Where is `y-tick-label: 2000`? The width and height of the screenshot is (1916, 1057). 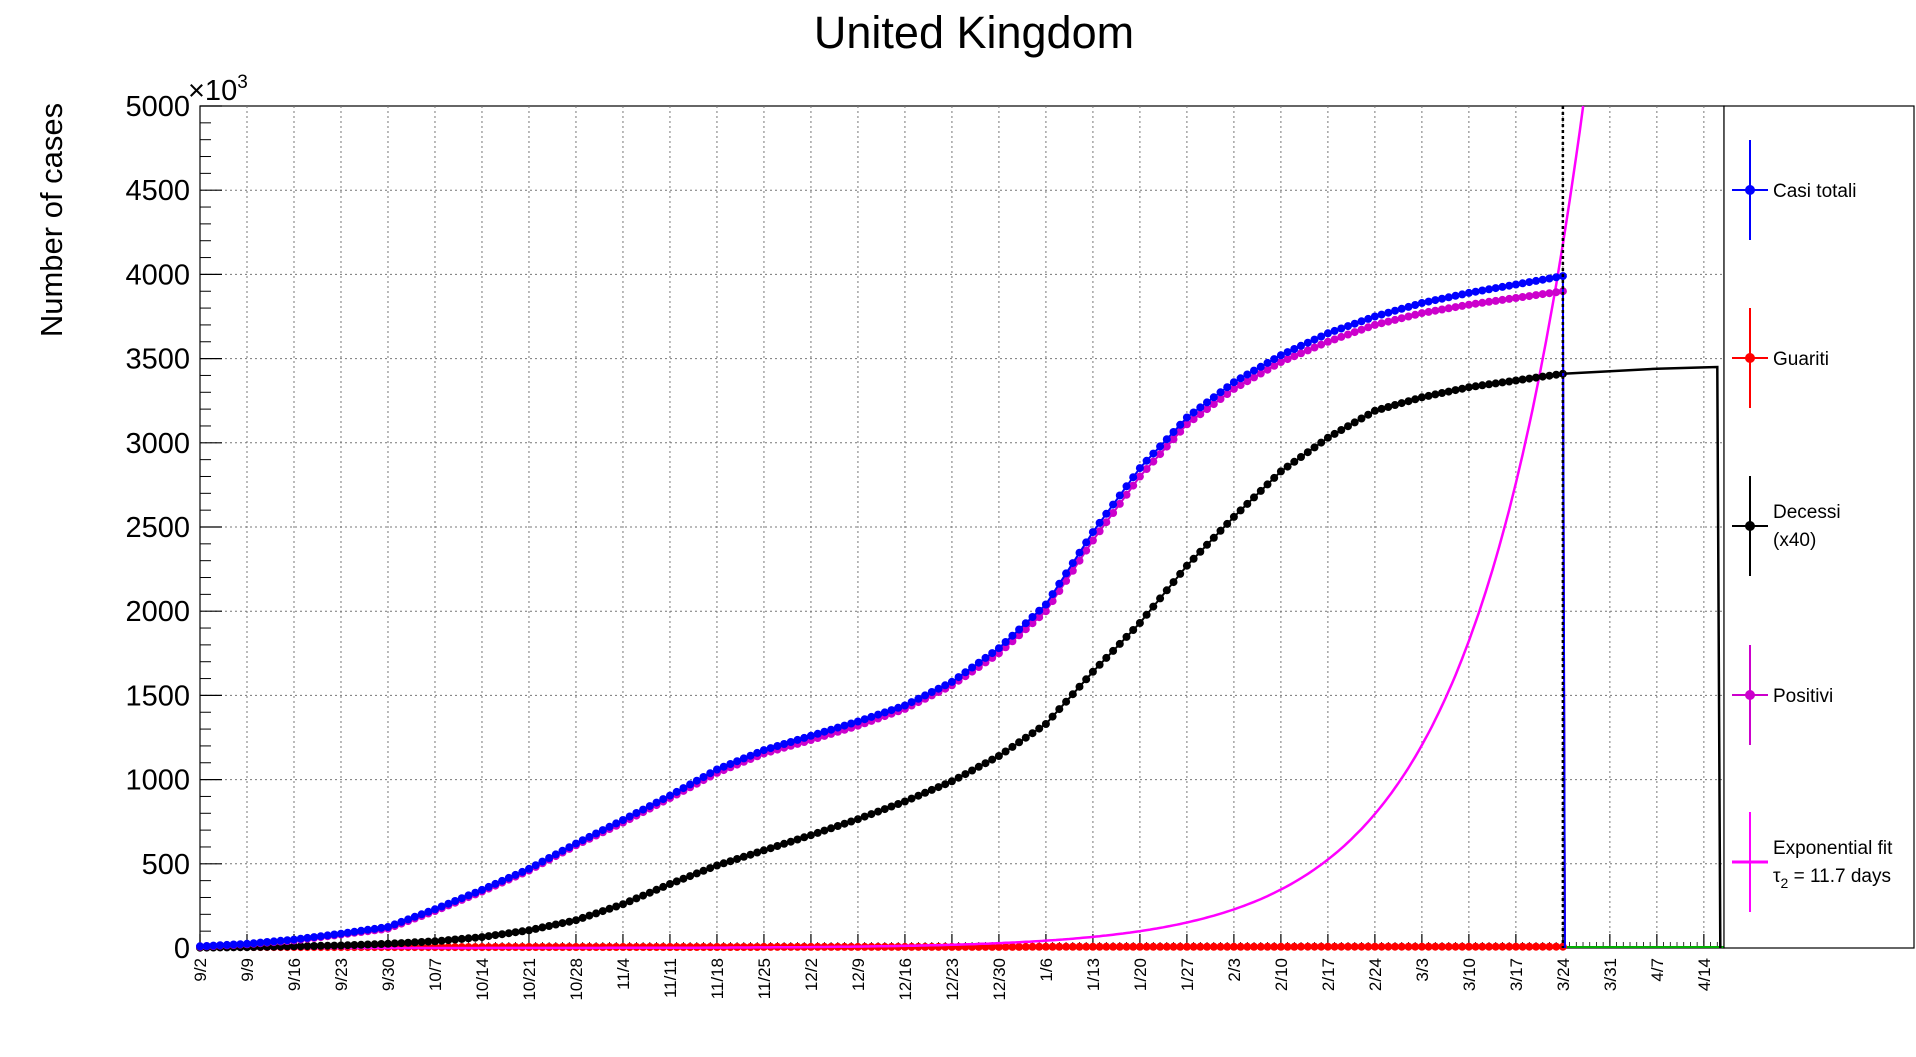
y-tick-label: 2000 is located at coordinates (157, 612).